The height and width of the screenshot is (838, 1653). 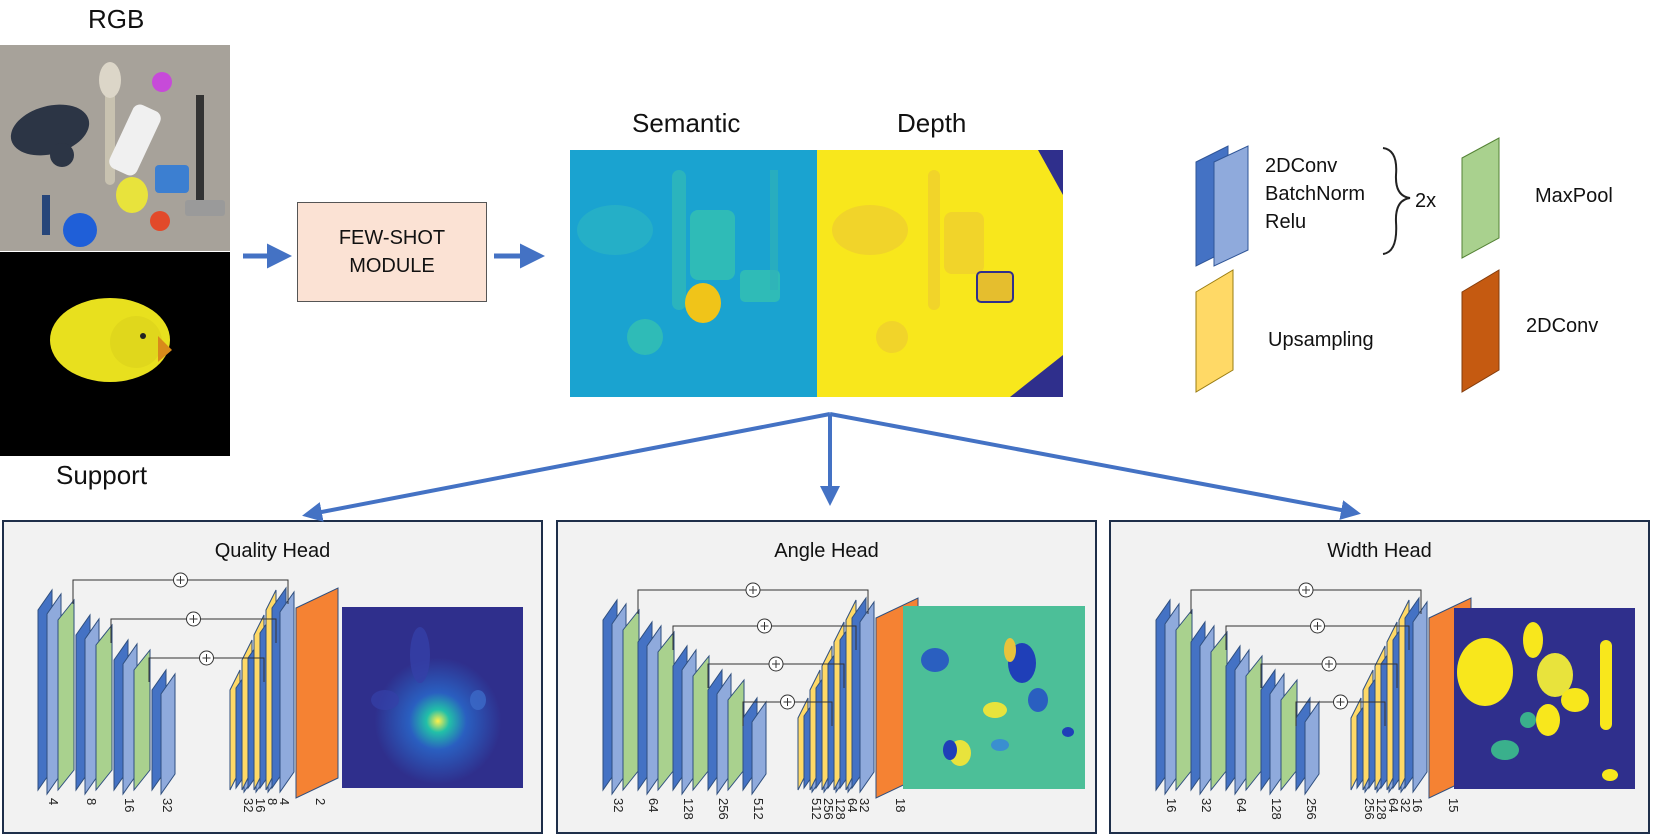 I want to click on head-1-channel-label-5: 512, so click(x=816, y=809).